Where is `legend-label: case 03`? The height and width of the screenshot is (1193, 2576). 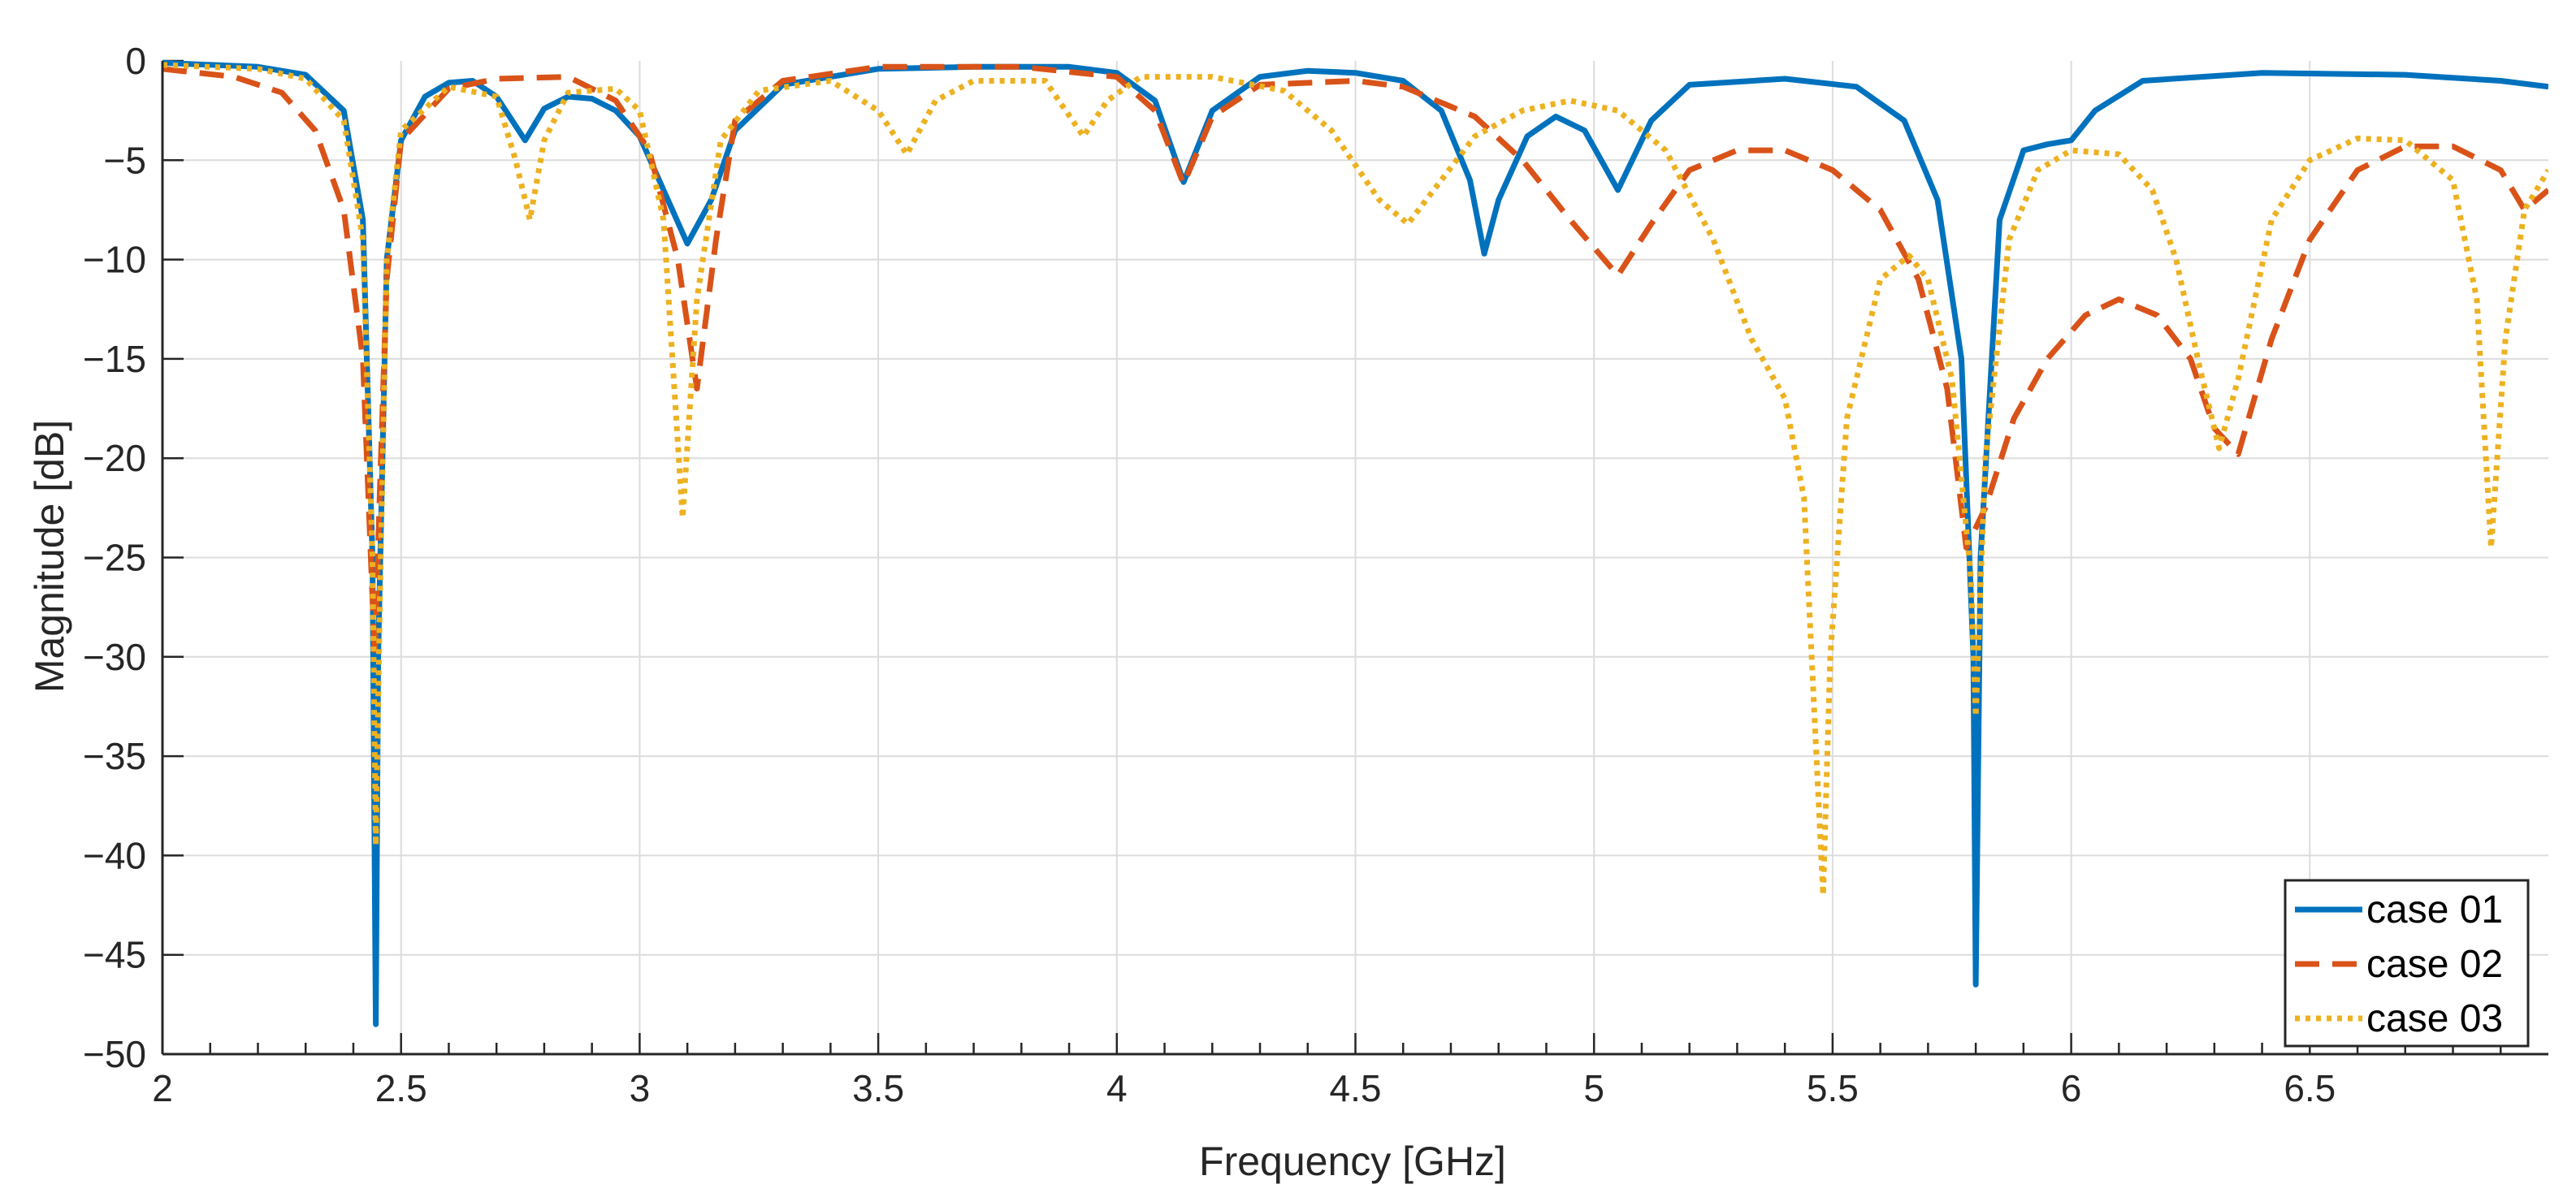 legend-label: case 03 is located at coordinates (2434, 1018).